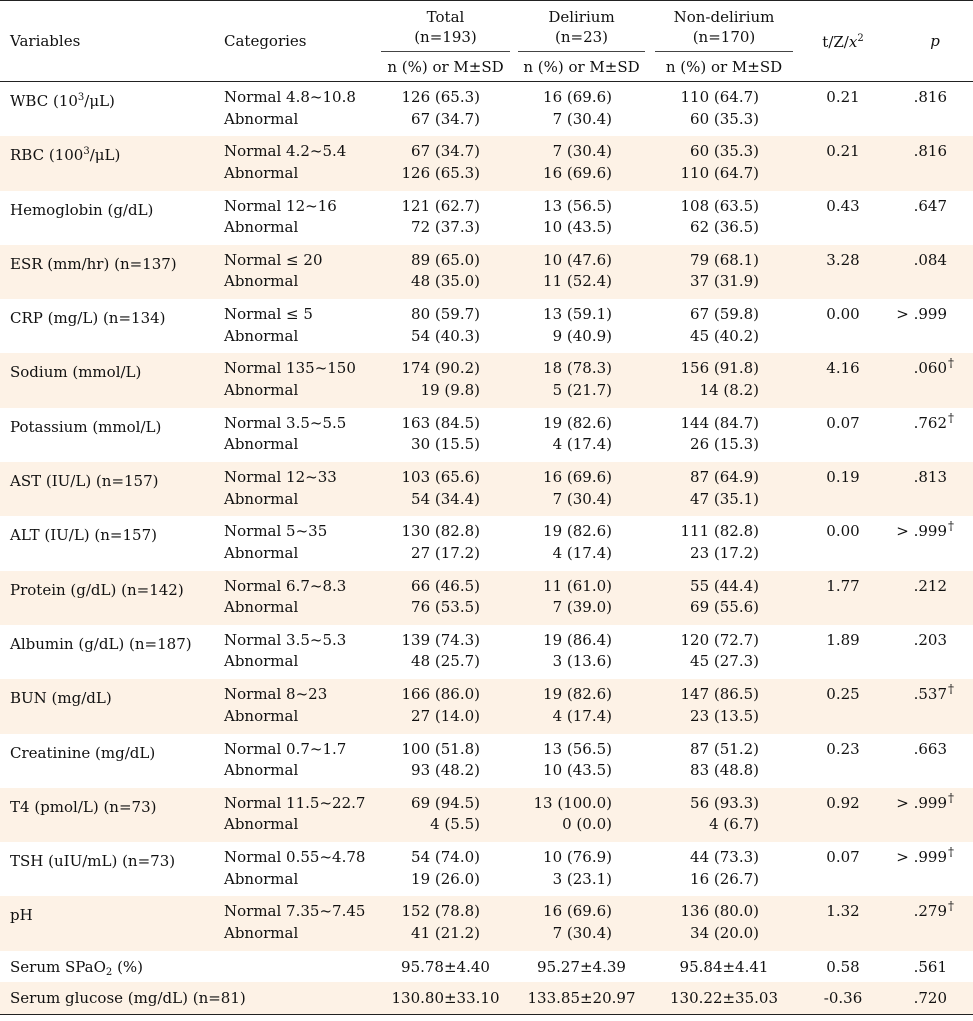 This screenshot has height=1021, width=973. Describe the element at coordinates (440, 216) in the screenshot. I see `total-cell: 121 (62.7) 72 (37.3)` at that location.